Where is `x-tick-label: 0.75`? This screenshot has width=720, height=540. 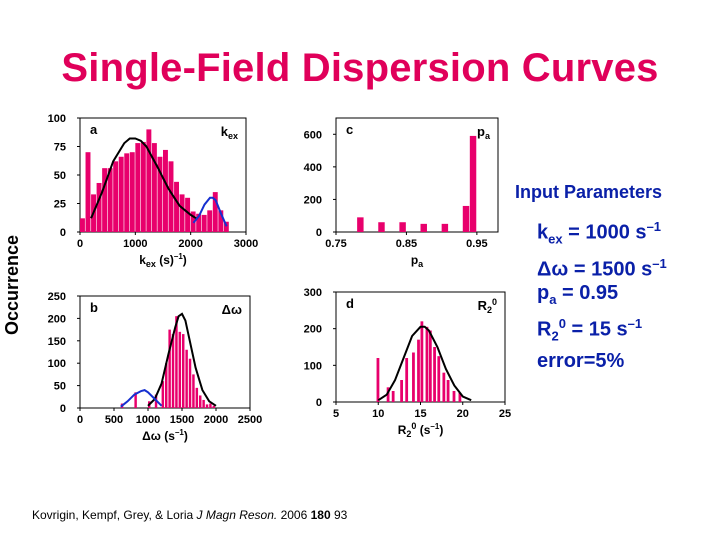 x-tick-label: 0.75 is located at coordinates (335, 244).